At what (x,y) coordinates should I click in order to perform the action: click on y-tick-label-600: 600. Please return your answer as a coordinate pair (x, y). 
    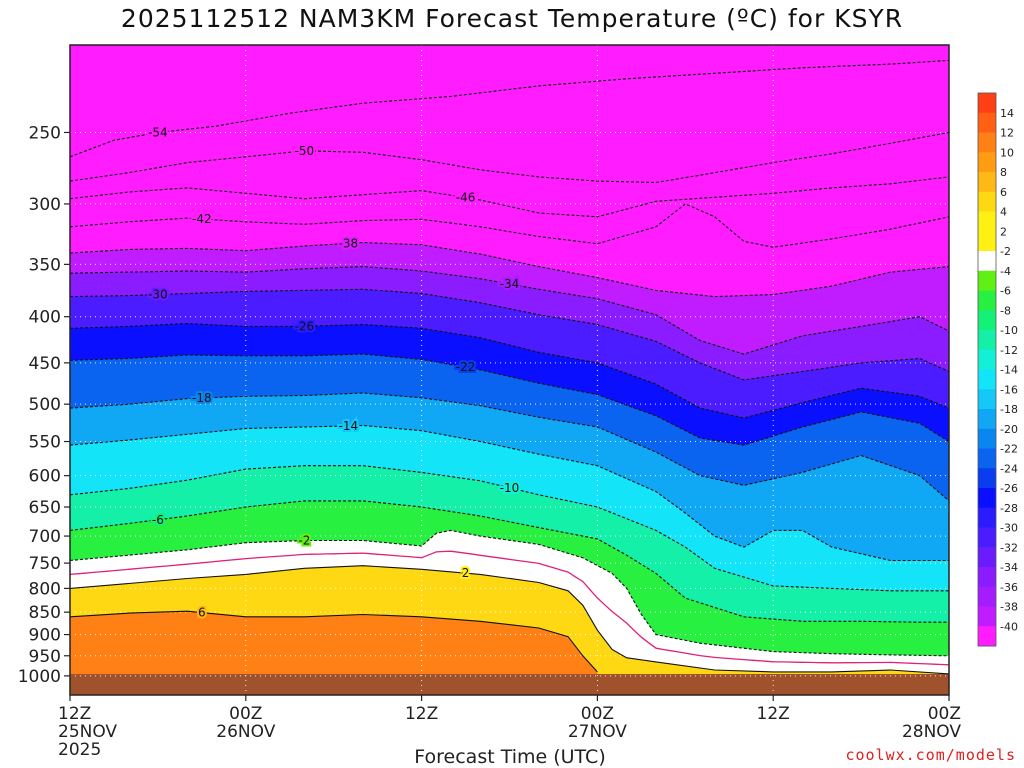
    Looking at the image, I should click on (45, 477).